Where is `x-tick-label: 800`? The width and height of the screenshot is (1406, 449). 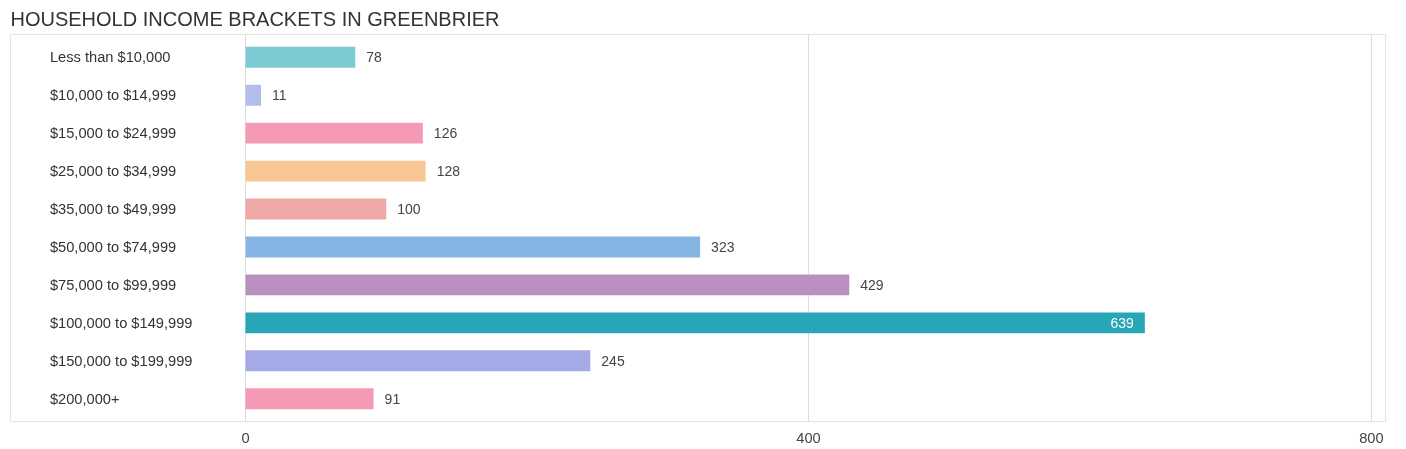
x-tick-label: 800 is located at coordinates (1371, 437).